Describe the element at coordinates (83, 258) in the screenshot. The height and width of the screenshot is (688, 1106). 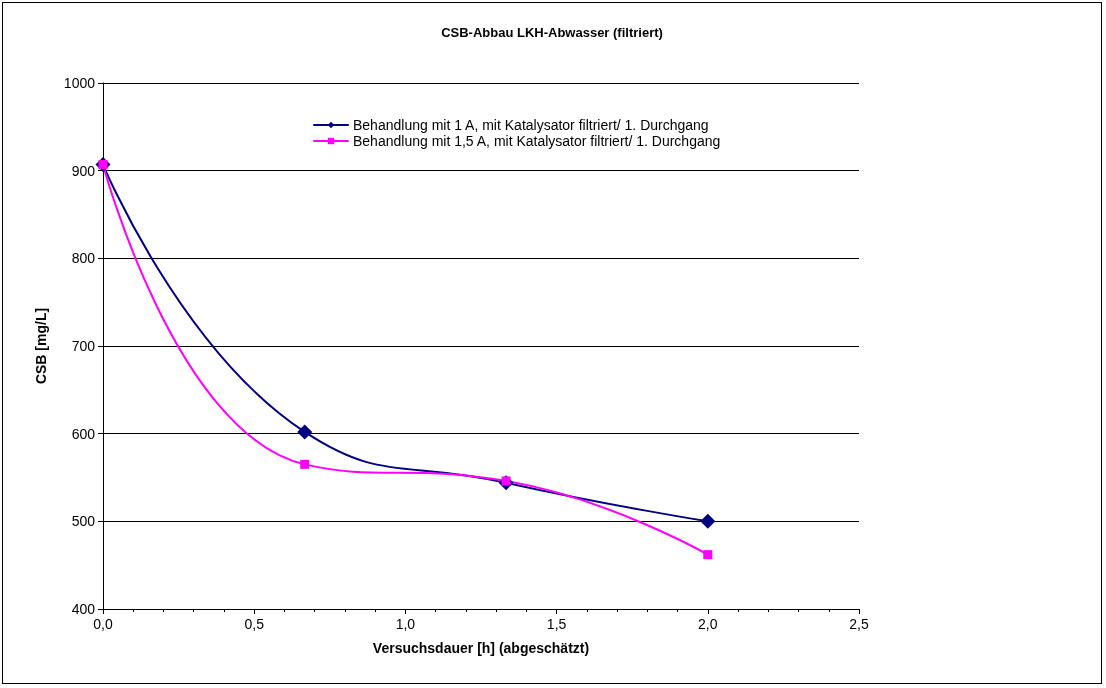
I see `y-tick-label: 800` at that location.